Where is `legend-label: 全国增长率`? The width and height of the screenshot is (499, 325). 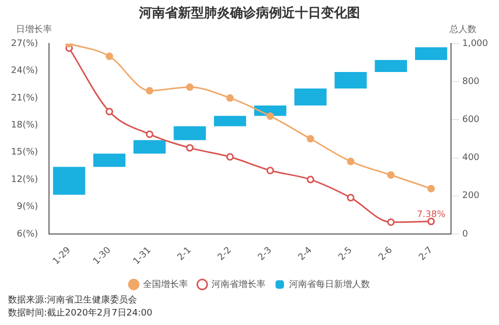 legend-label: 全国增长率 is located at coordinates (165, 284).